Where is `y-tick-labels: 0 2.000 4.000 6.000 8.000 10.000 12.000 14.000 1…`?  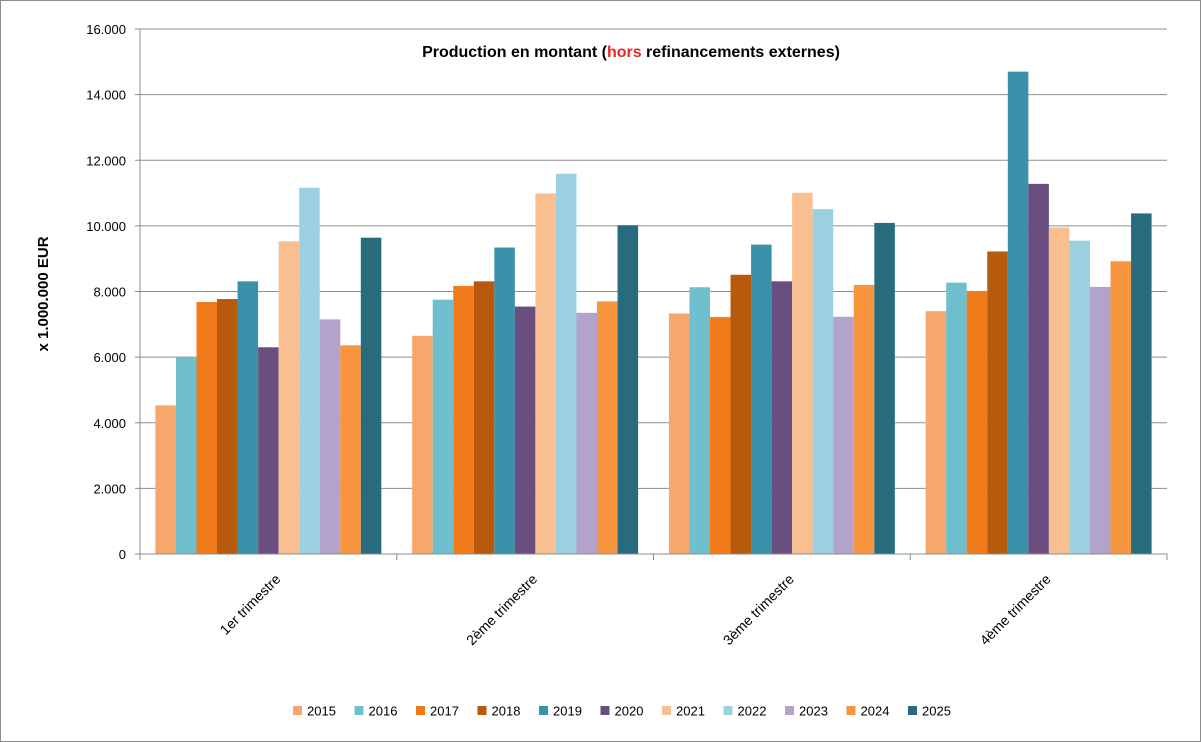 y-tick-labels: 0 2.000 4.000 6.000 8.000 10.000 12.000 14.000 1… is located at coordinates (106, 292).